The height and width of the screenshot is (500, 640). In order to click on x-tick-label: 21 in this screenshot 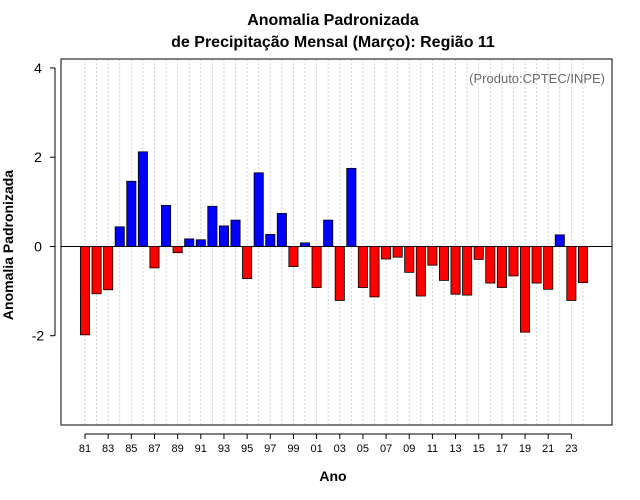, I will do `click(548, 449)`.